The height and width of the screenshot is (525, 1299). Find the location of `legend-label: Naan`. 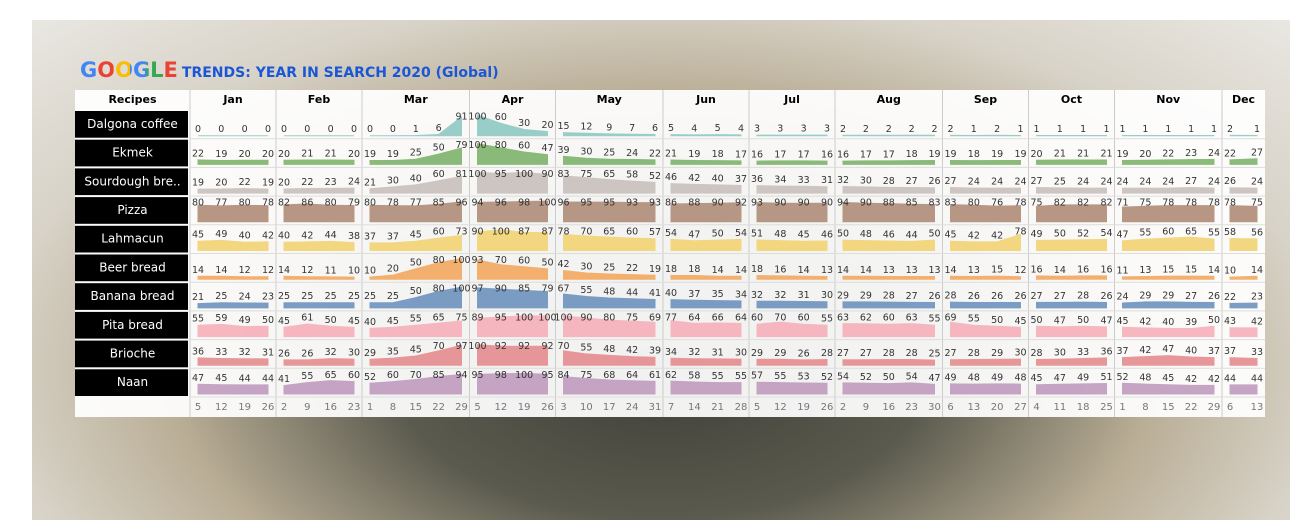

legend-label: Naan is located at coordinates (132, 382).